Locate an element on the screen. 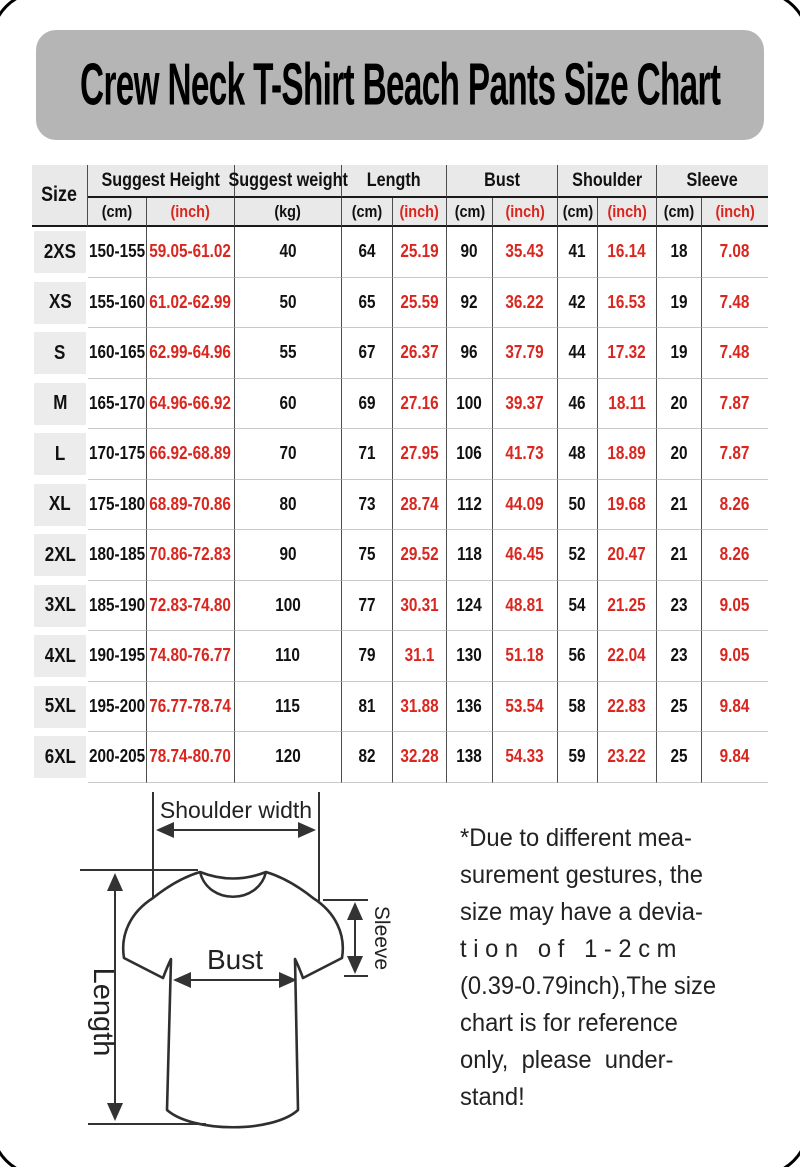 The width and height of the screenshot is (800, 1167). header-sub-5-1-text: (inch) is located at coordinates (735, 211).